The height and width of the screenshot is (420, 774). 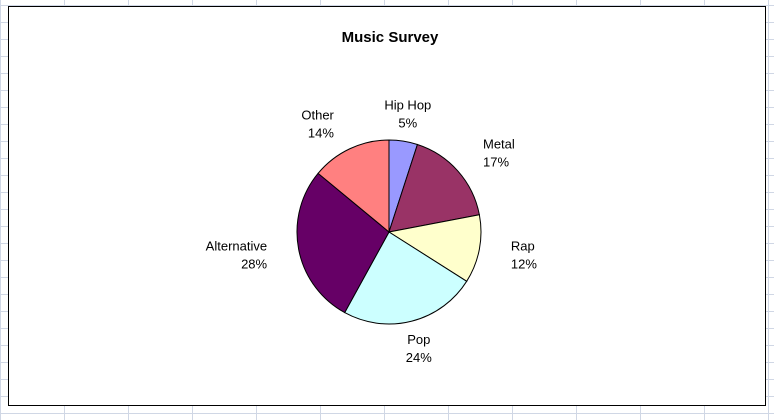 I want to click on slice-label-name: Other, so click(x=317, y=114).